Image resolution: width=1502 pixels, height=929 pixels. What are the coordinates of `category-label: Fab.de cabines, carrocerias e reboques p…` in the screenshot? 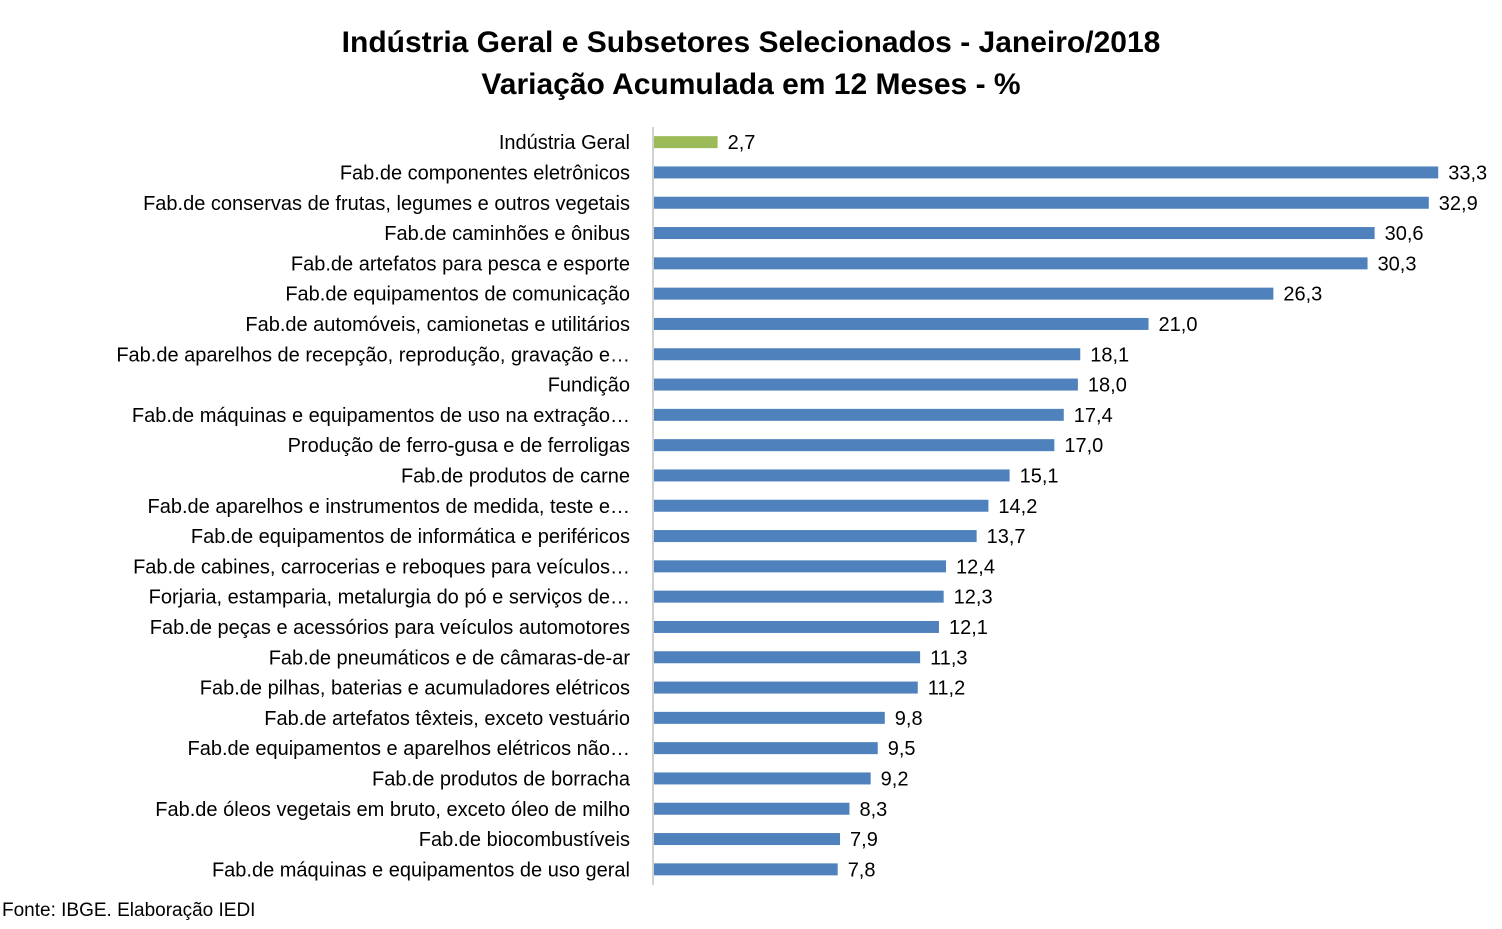 It's located at (381, 567).